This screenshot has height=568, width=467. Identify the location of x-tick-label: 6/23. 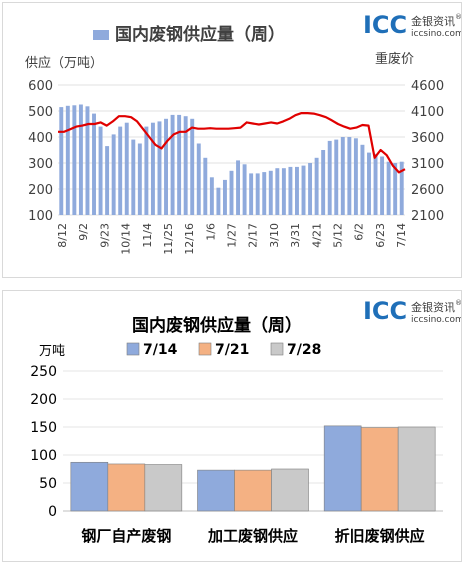
(380, 235).